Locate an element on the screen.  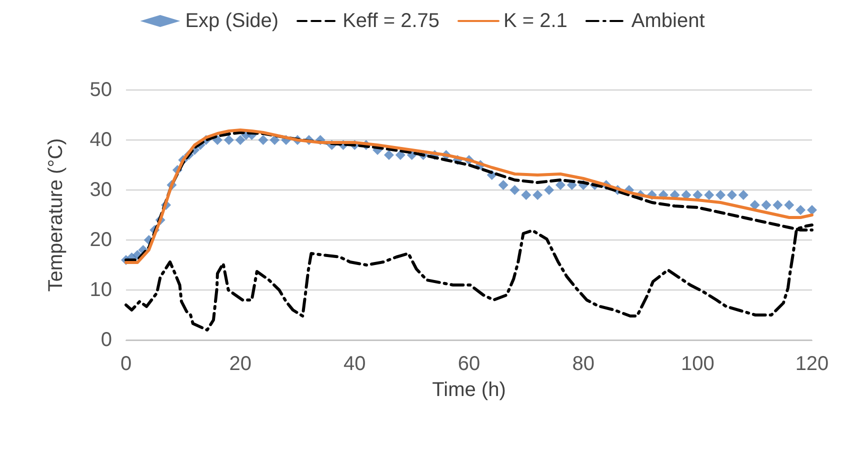
y-axis-title: Temperature (°C) is located at coordinates (56, 215).